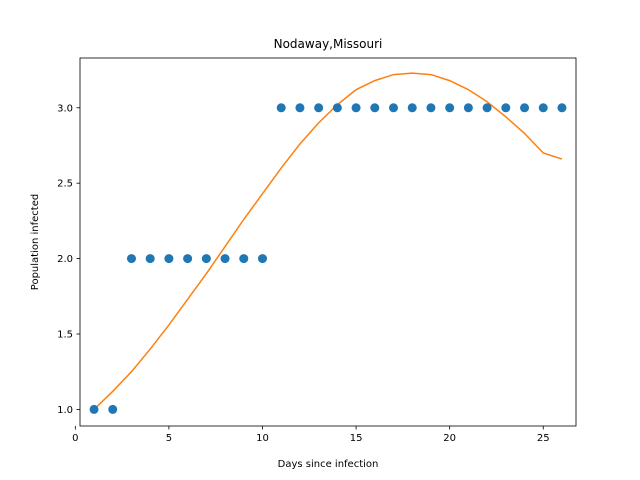 This screenshot has width=640, height=480. I want to click on x-axis-title: Days since infection, so click(328, 464).